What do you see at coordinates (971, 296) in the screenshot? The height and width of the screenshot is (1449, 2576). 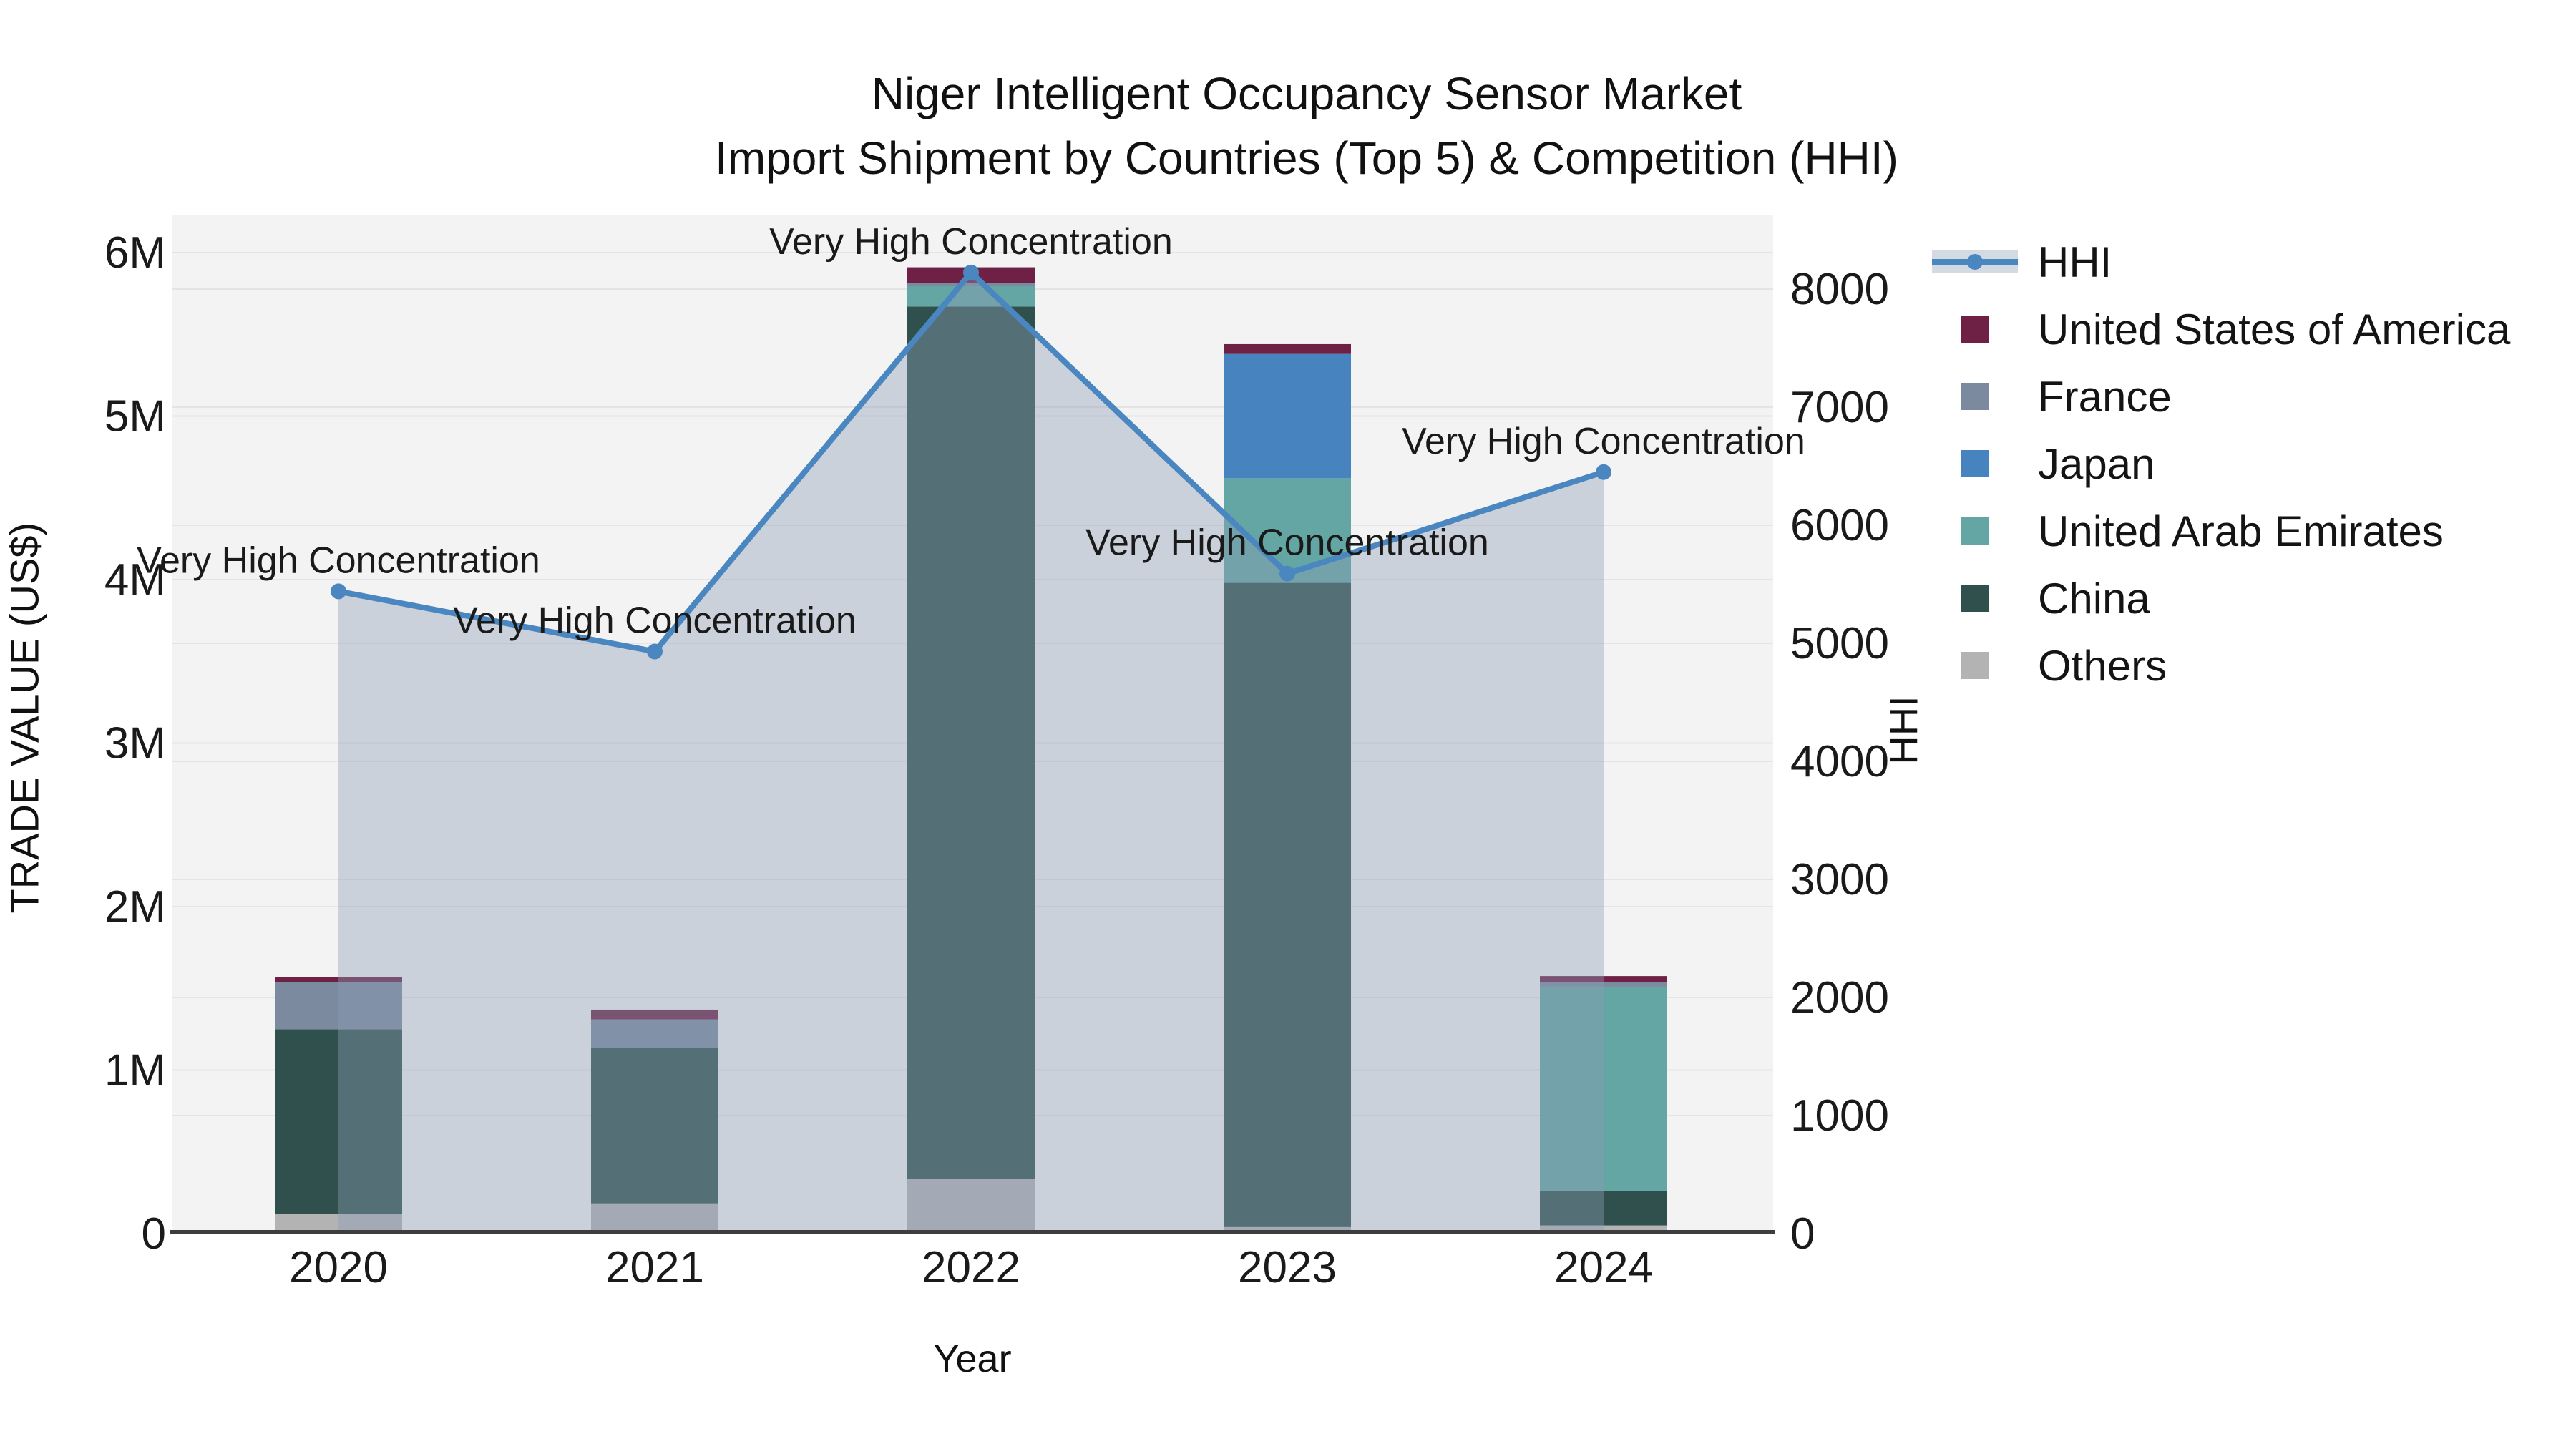 I see `bar-segment-uae-2022` at bounding box center [971, 296].